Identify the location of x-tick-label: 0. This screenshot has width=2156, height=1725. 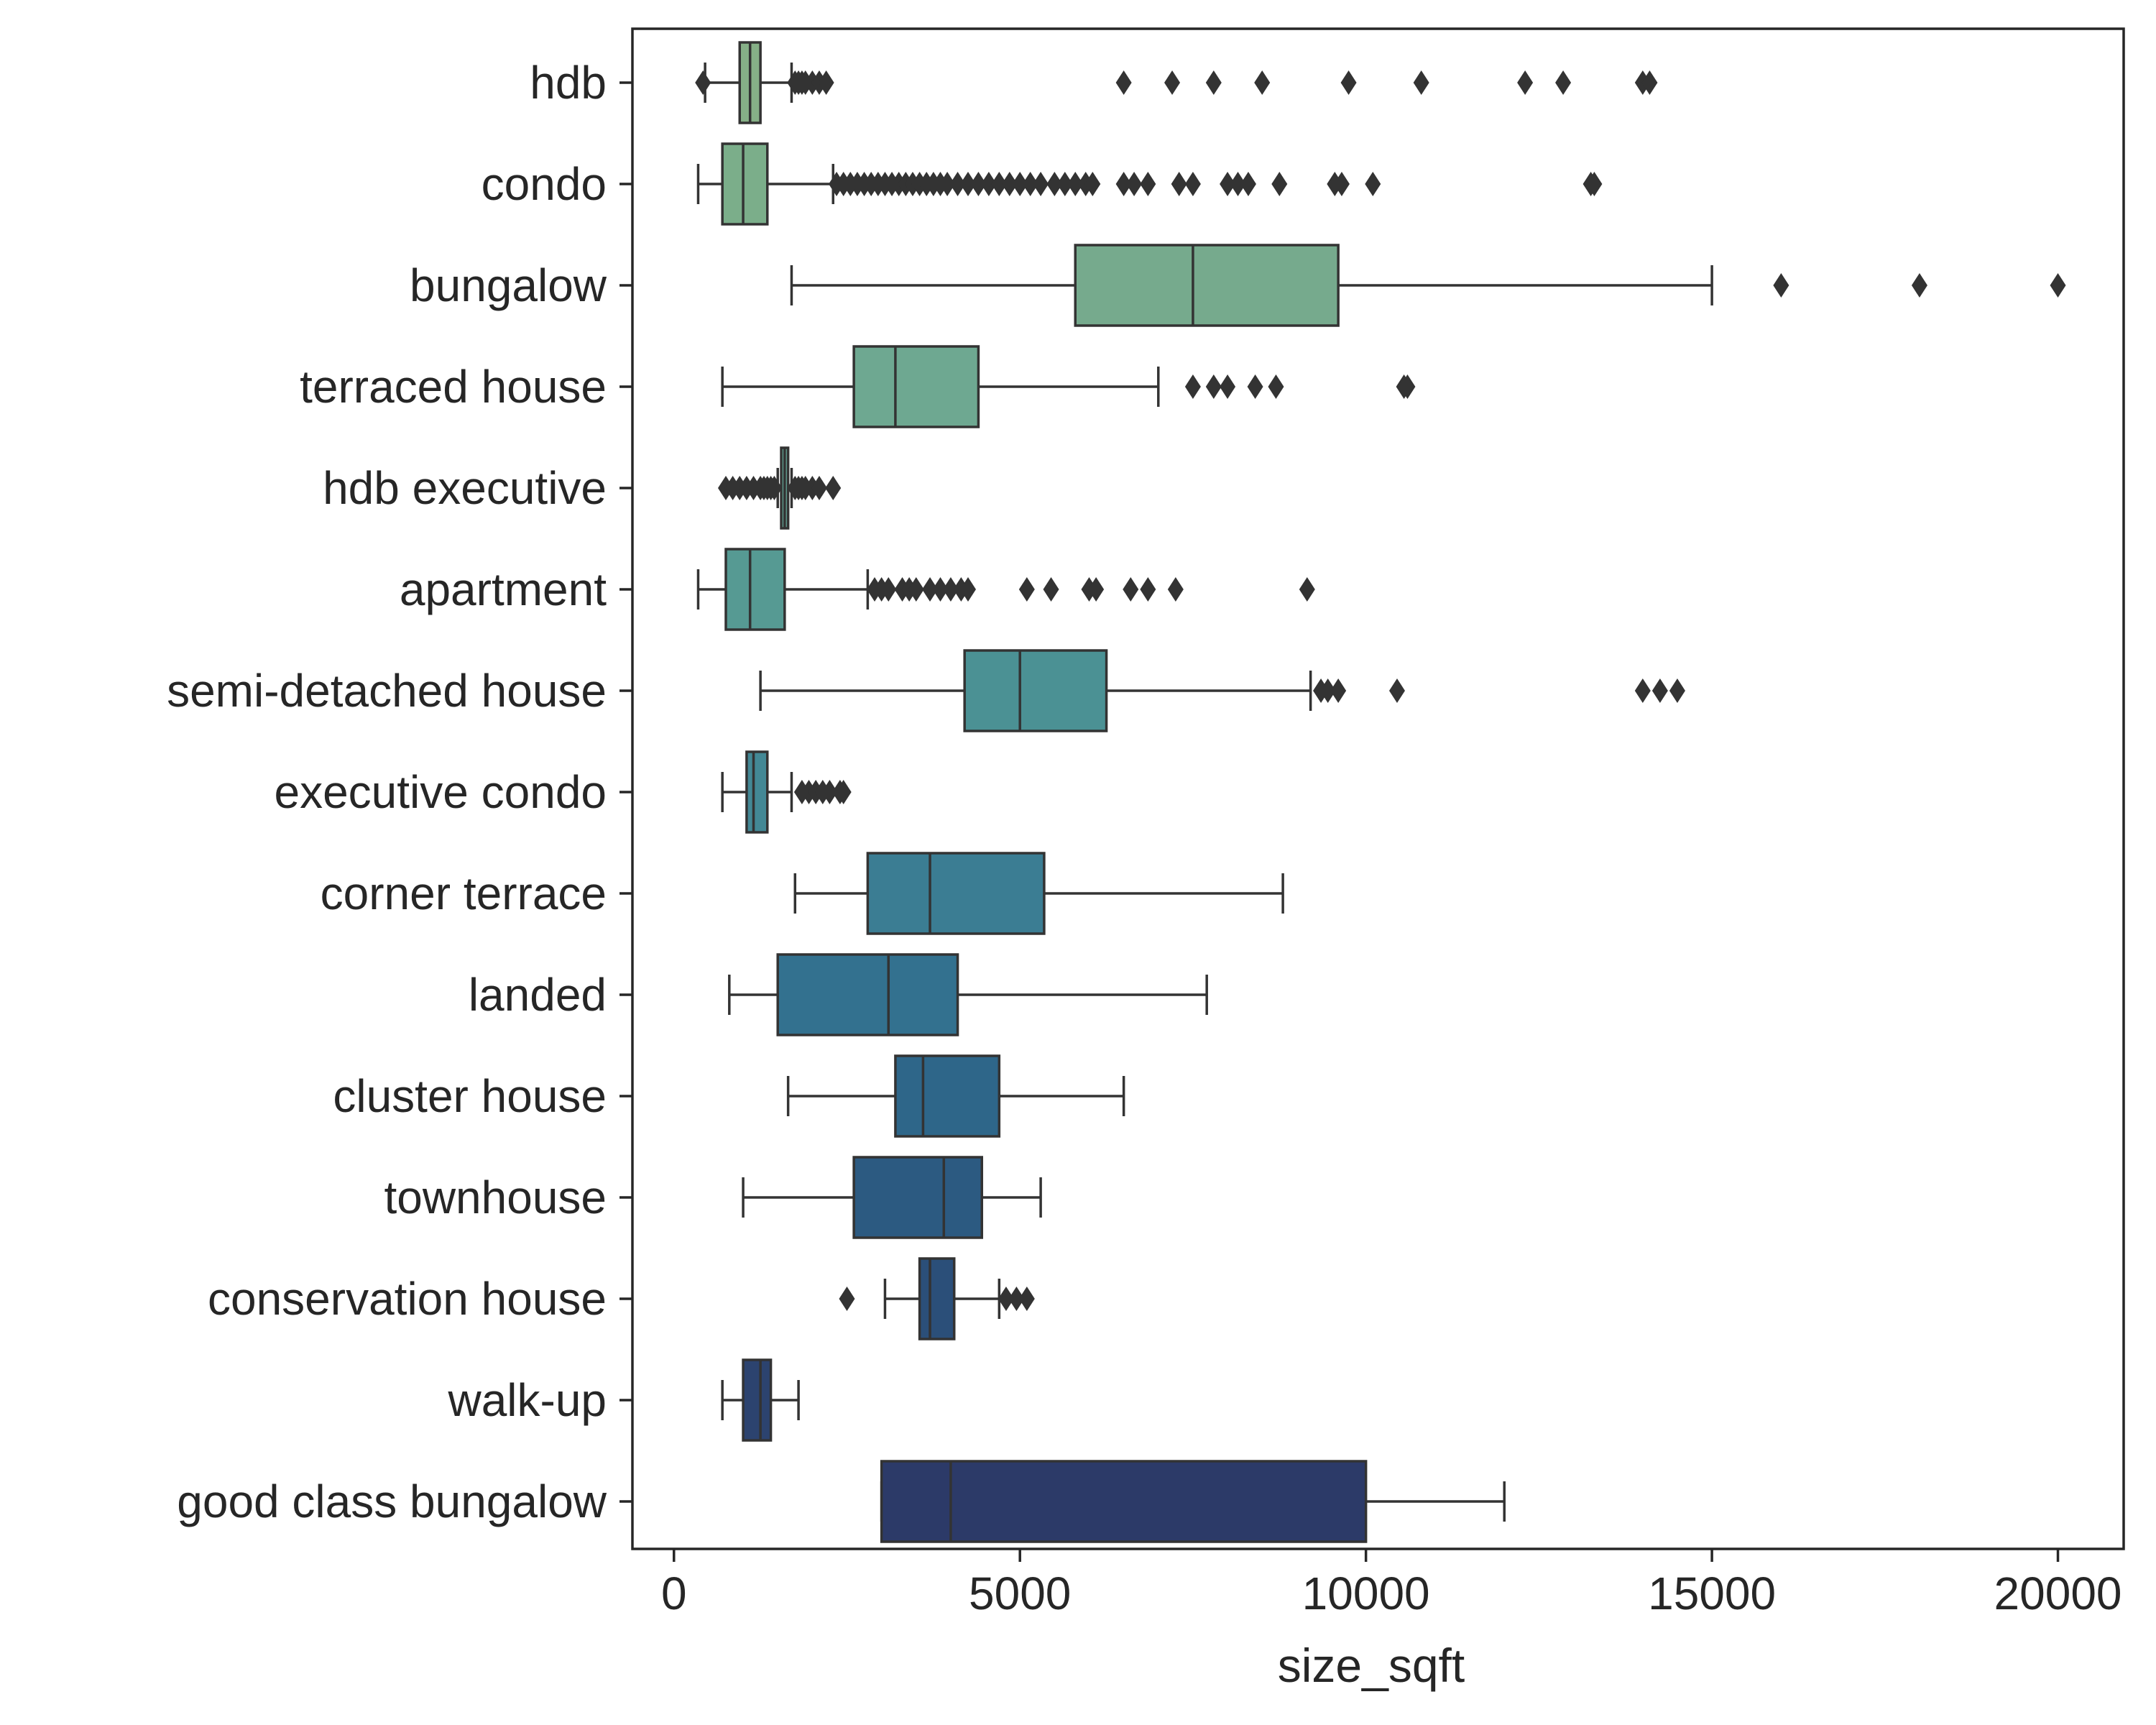
(674, 1593).